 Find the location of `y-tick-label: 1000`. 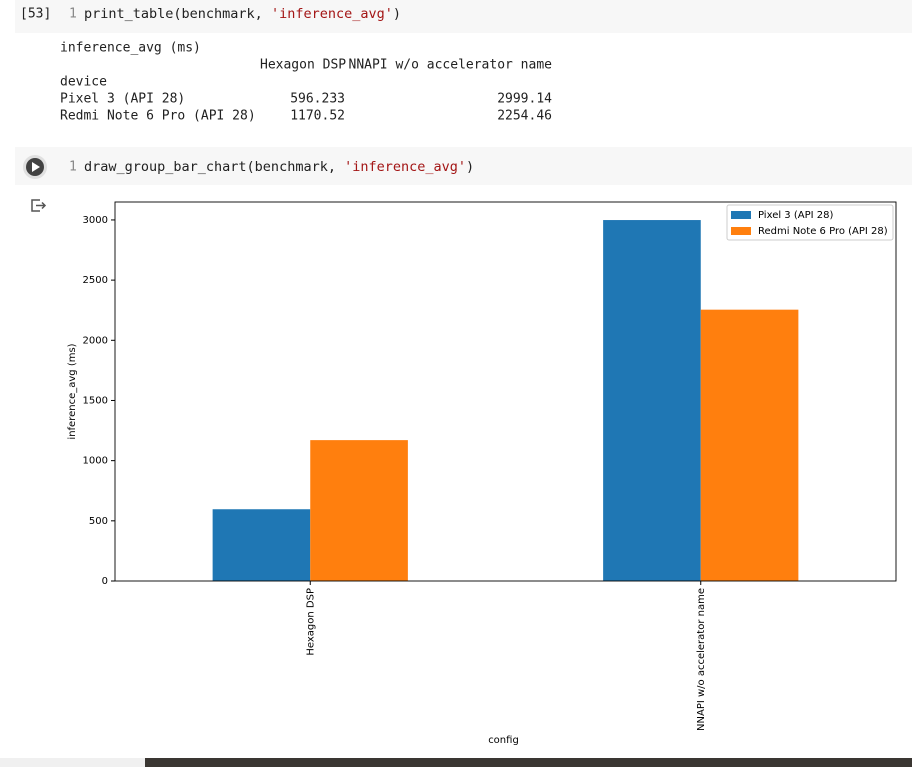

y-tick-label: 1000 is located at coordinates (95, 461).